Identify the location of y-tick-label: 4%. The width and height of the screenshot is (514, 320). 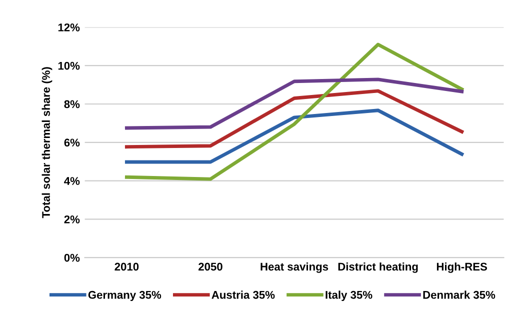
(72, 181).